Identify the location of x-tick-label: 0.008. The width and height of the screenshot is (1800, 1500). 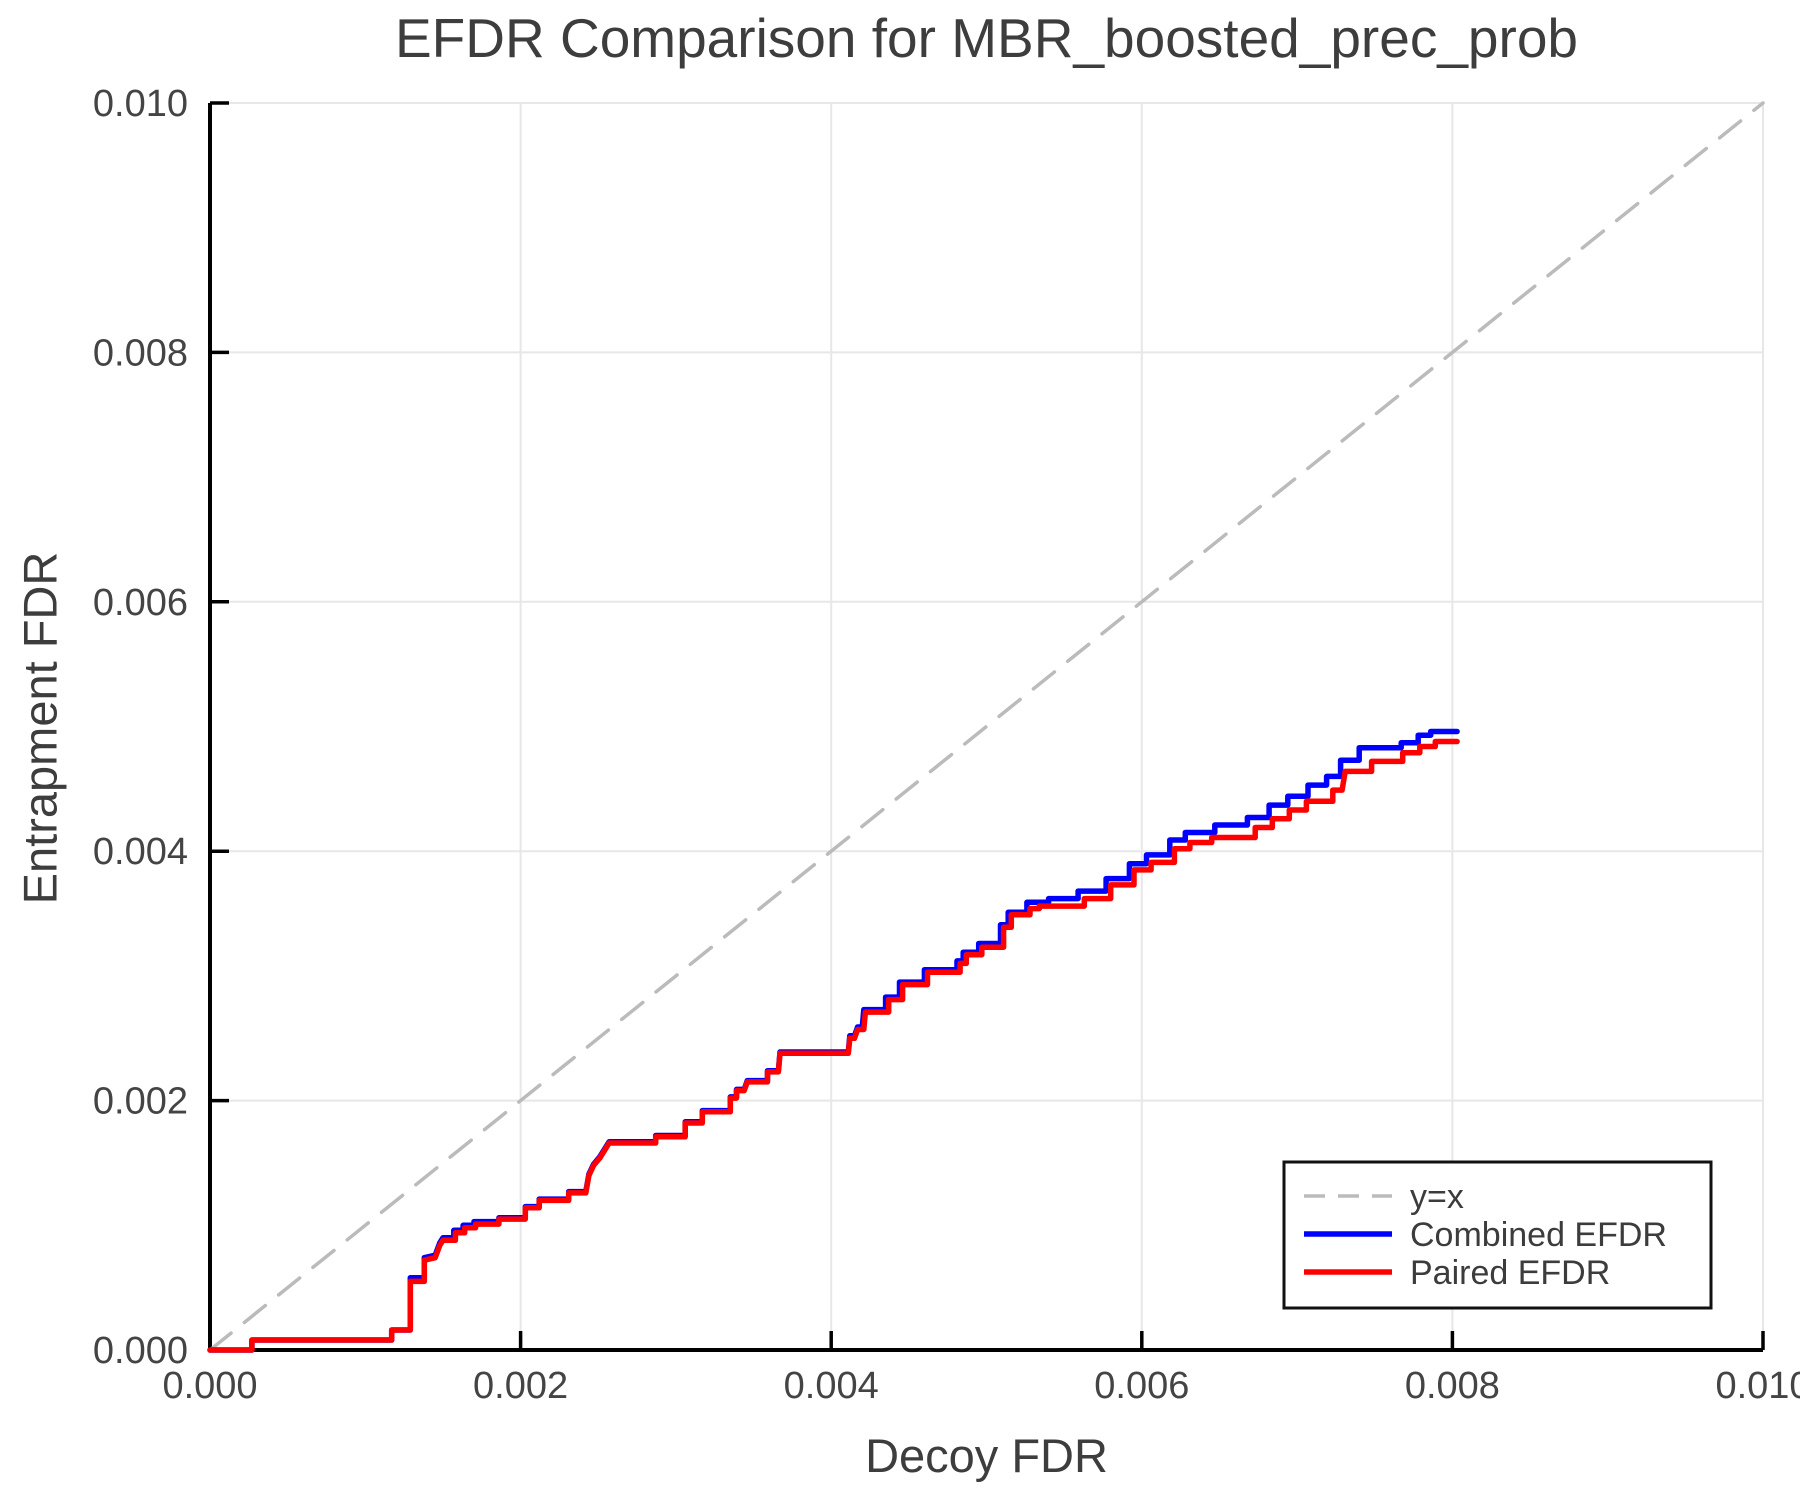
(1452, 1386).